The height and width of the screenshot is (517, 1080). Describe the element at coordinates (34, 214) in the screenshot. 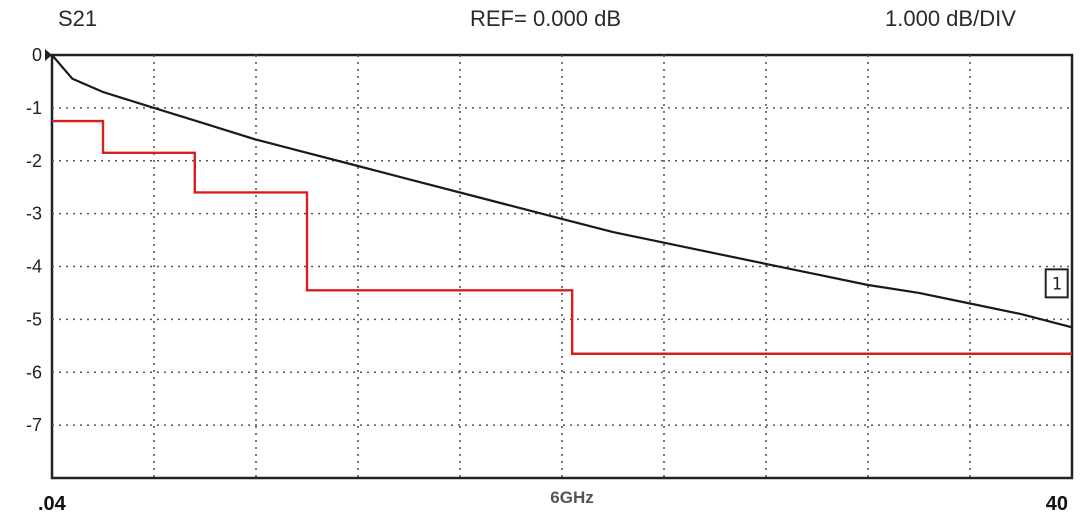

I see `y-tick-label: -3` at that location.